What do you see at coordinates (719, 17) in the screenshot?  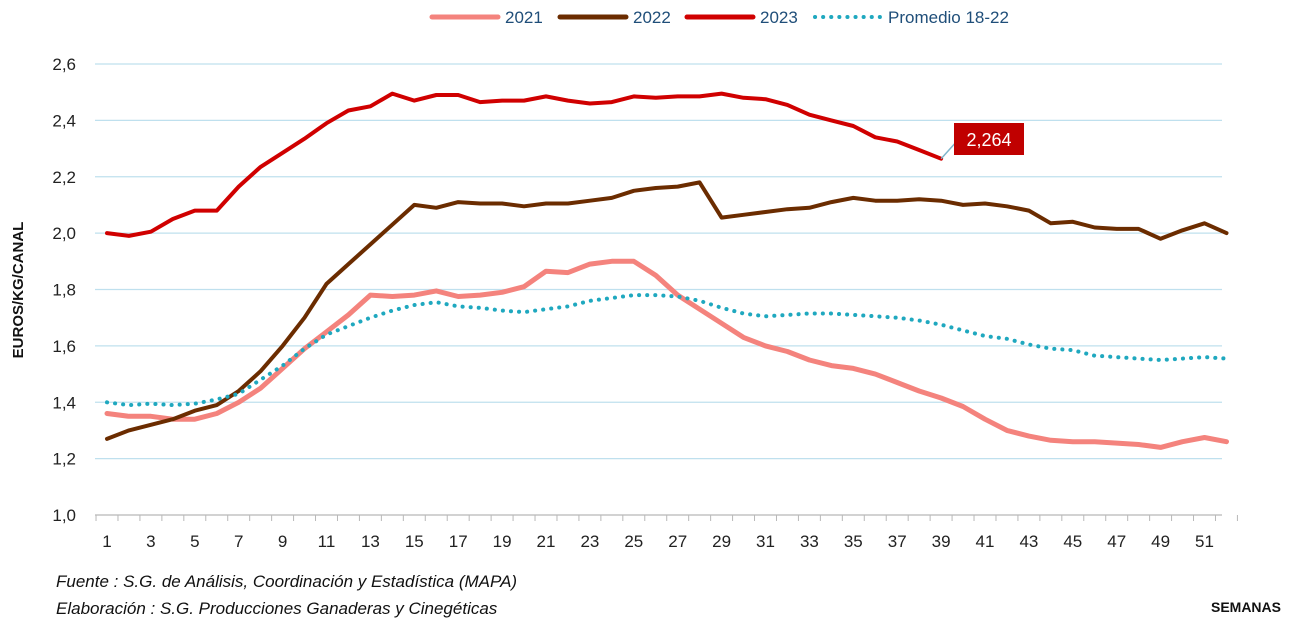 I see `legend: 2021 2022 2023 Promedio 18-22` at bounding box center [719, 17].